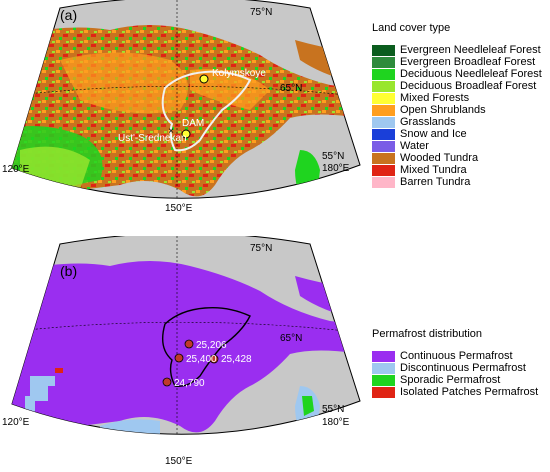 This screenshot has width=550, height=472. I want to click on legend-item: Deciduous Needleleaf Forest, so click(457, 74).